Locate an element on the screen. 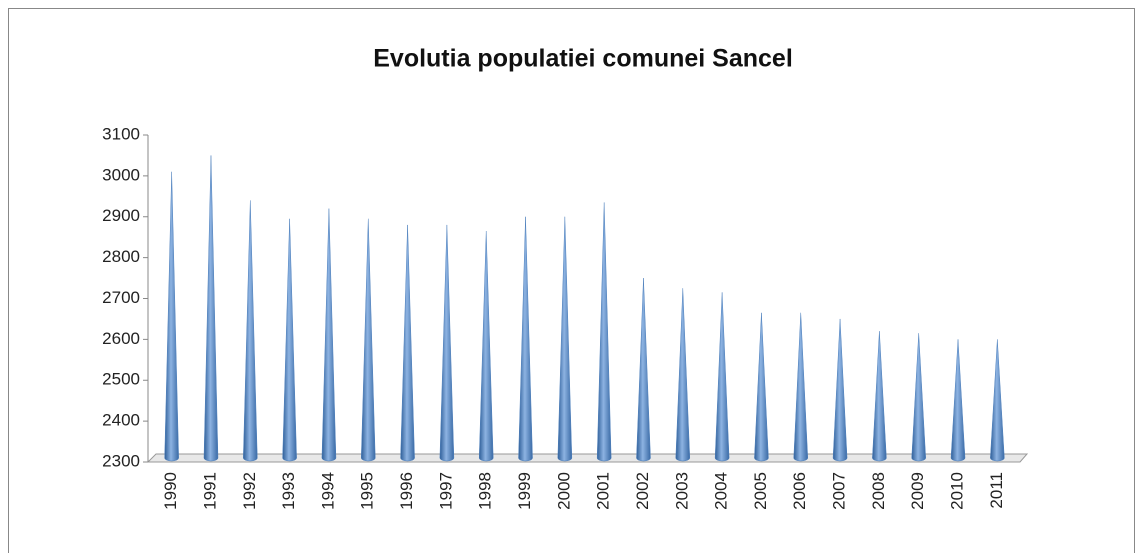 The image size is (1143, 553). x-tick-label: 1999 is located at coordinates (524, 491).